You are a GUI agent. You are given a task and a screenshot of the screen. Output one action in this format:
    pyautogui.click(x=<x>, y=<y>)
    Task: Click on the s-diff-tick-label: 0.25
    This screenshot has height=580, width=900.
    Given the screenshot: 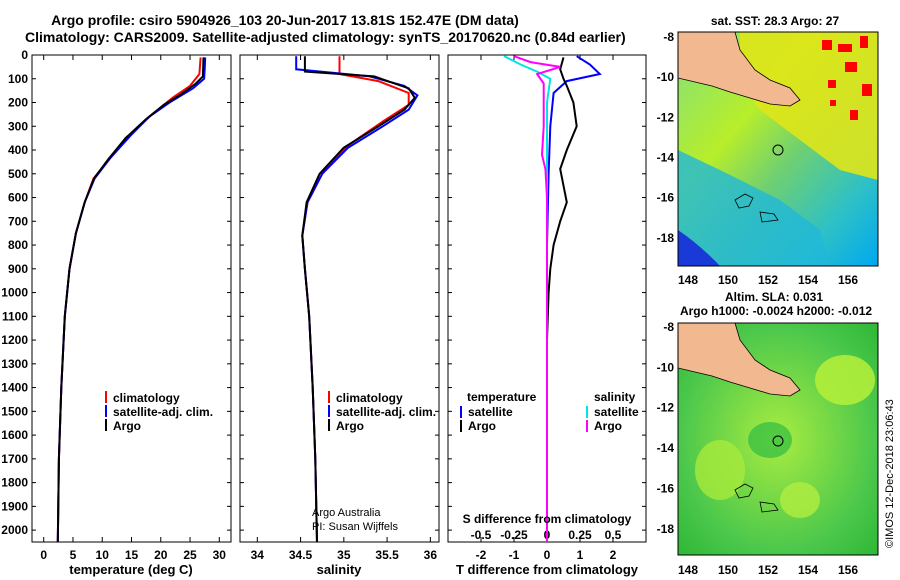 What is the action you would take?
    pyautogui.click(x=580, y=535)
    